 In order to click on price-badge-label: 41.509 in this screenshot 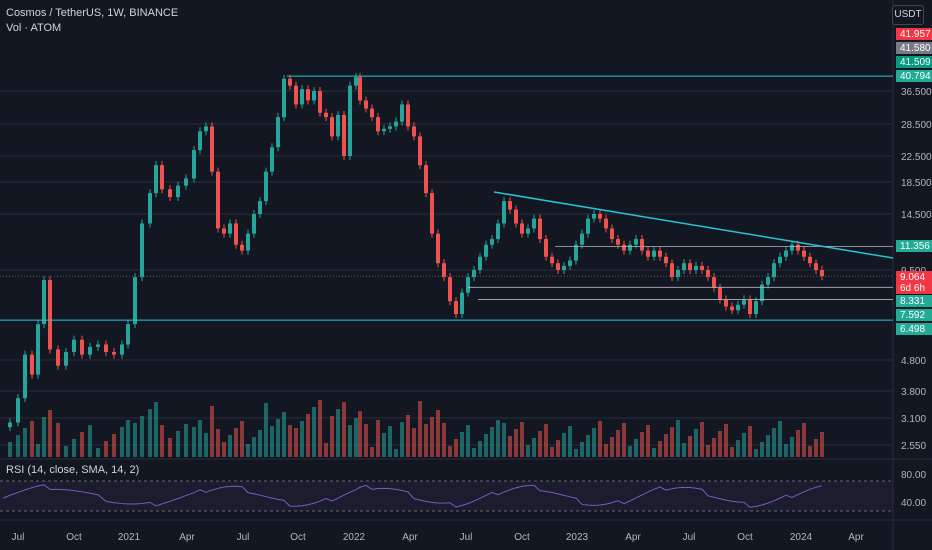, I will do `click(915, 62)`.